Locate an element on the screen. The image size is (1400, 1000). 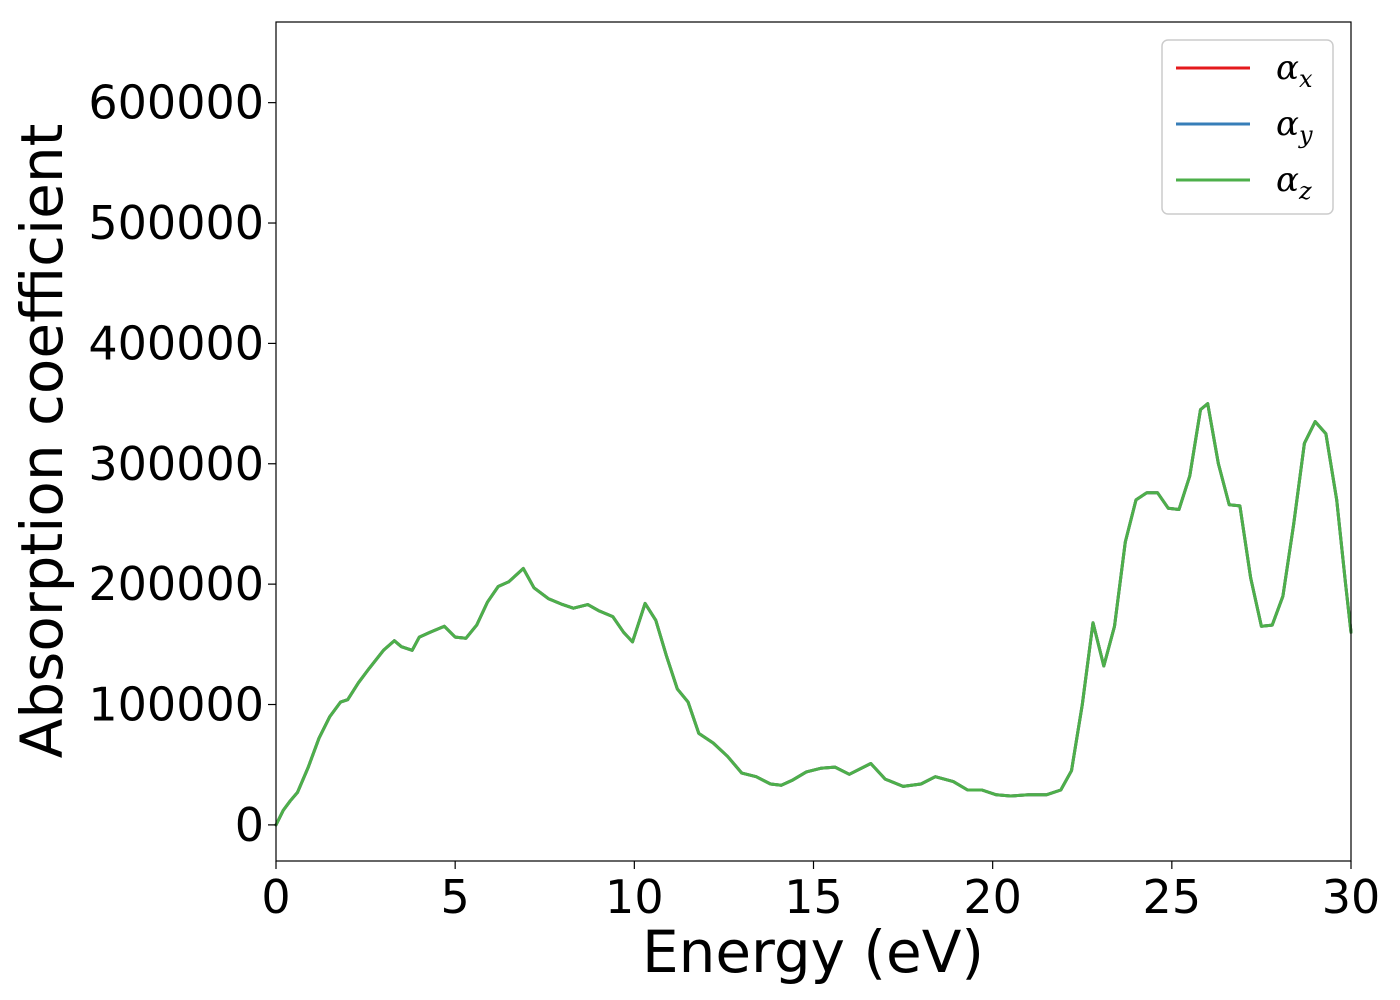
y-tick-label: 100000 is located at coordinates (176, 705).